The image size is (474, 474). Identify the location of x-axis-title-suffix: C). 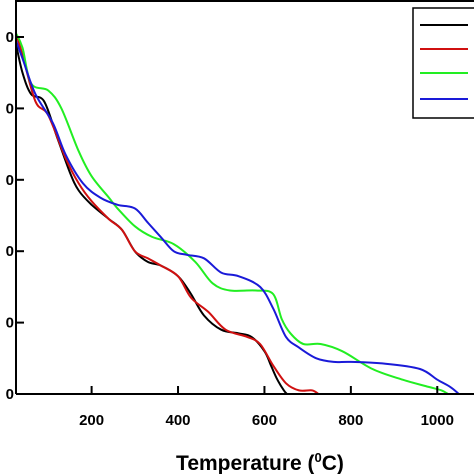
(333, 463).